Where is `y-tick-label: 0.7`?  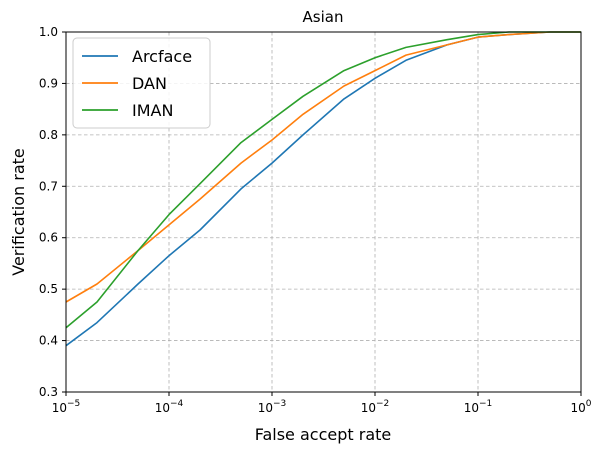
y-tick-label: 0.7 is located at coordinates (48, 186).